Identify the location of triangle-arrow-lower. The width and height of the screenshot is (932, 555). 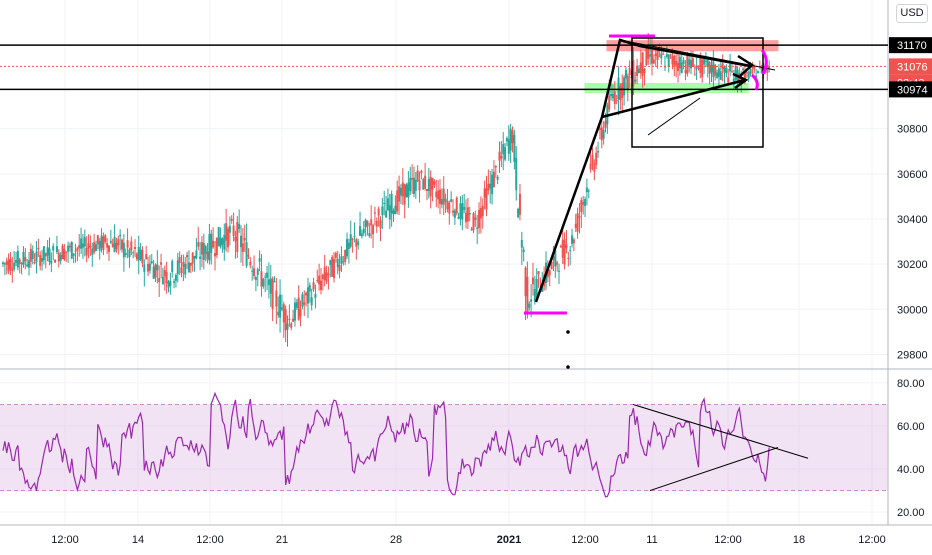
(673, 98).